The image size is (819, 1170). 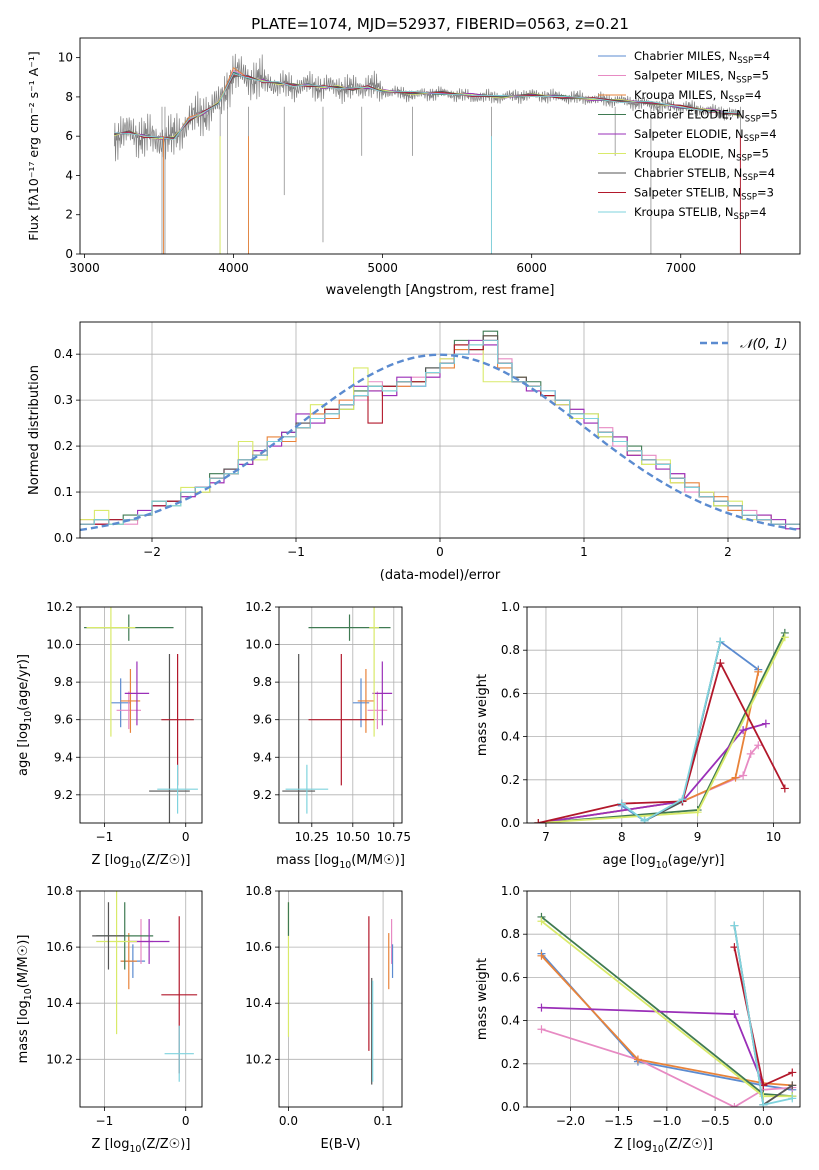 What do you see at coordinates (510, 823) in the screenshot?
I see `y-tick-label: 0.0` at bounding box center [510, 823].